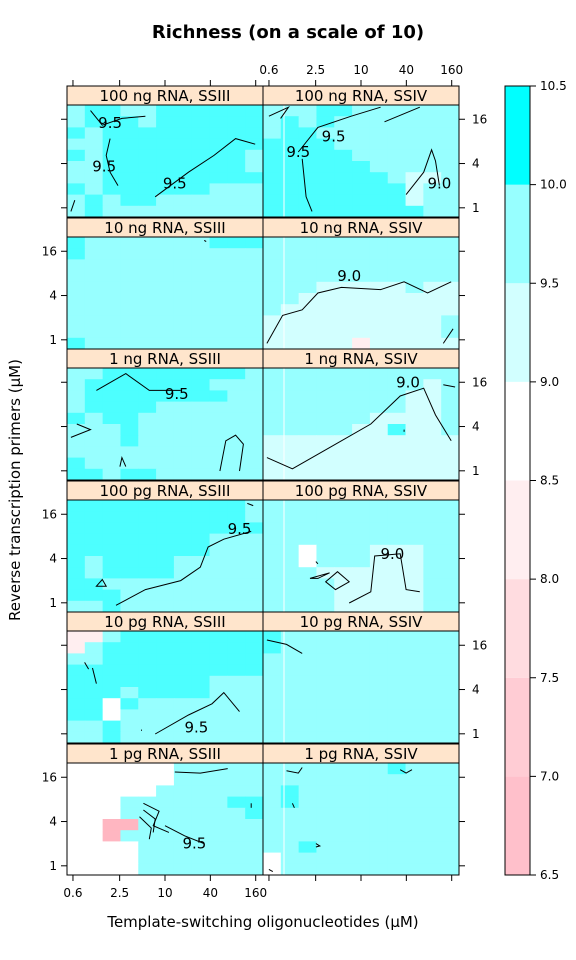 The width and height of the screenshot is (576, 960). Describe the element at coordinates (165, 677) in the screenshot. I see `heatmap-panel: 9.5 10 pg RNA, SSIII` at that location.